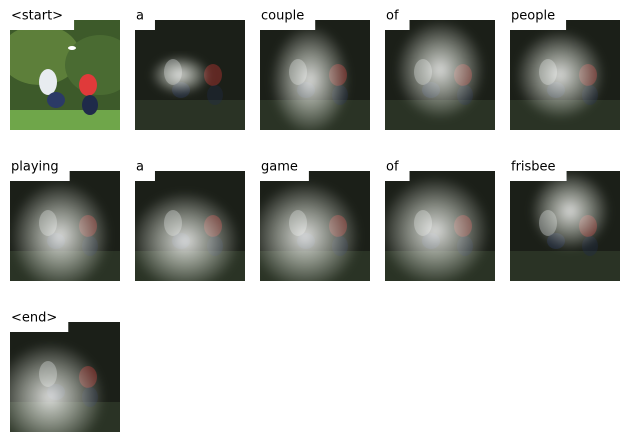  What do you see at coordinates (34, 318) in the screenshot?
I see `word-label: <end>` at bounding box center [34, 318].